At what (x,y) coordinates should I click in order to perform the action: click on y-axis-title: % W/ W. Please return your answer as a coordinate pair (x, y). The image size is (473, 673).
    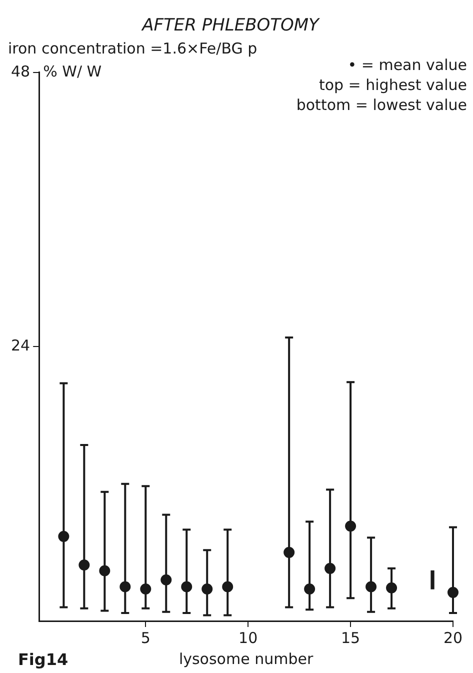
    Looking at the image, I should click on (72, 71).